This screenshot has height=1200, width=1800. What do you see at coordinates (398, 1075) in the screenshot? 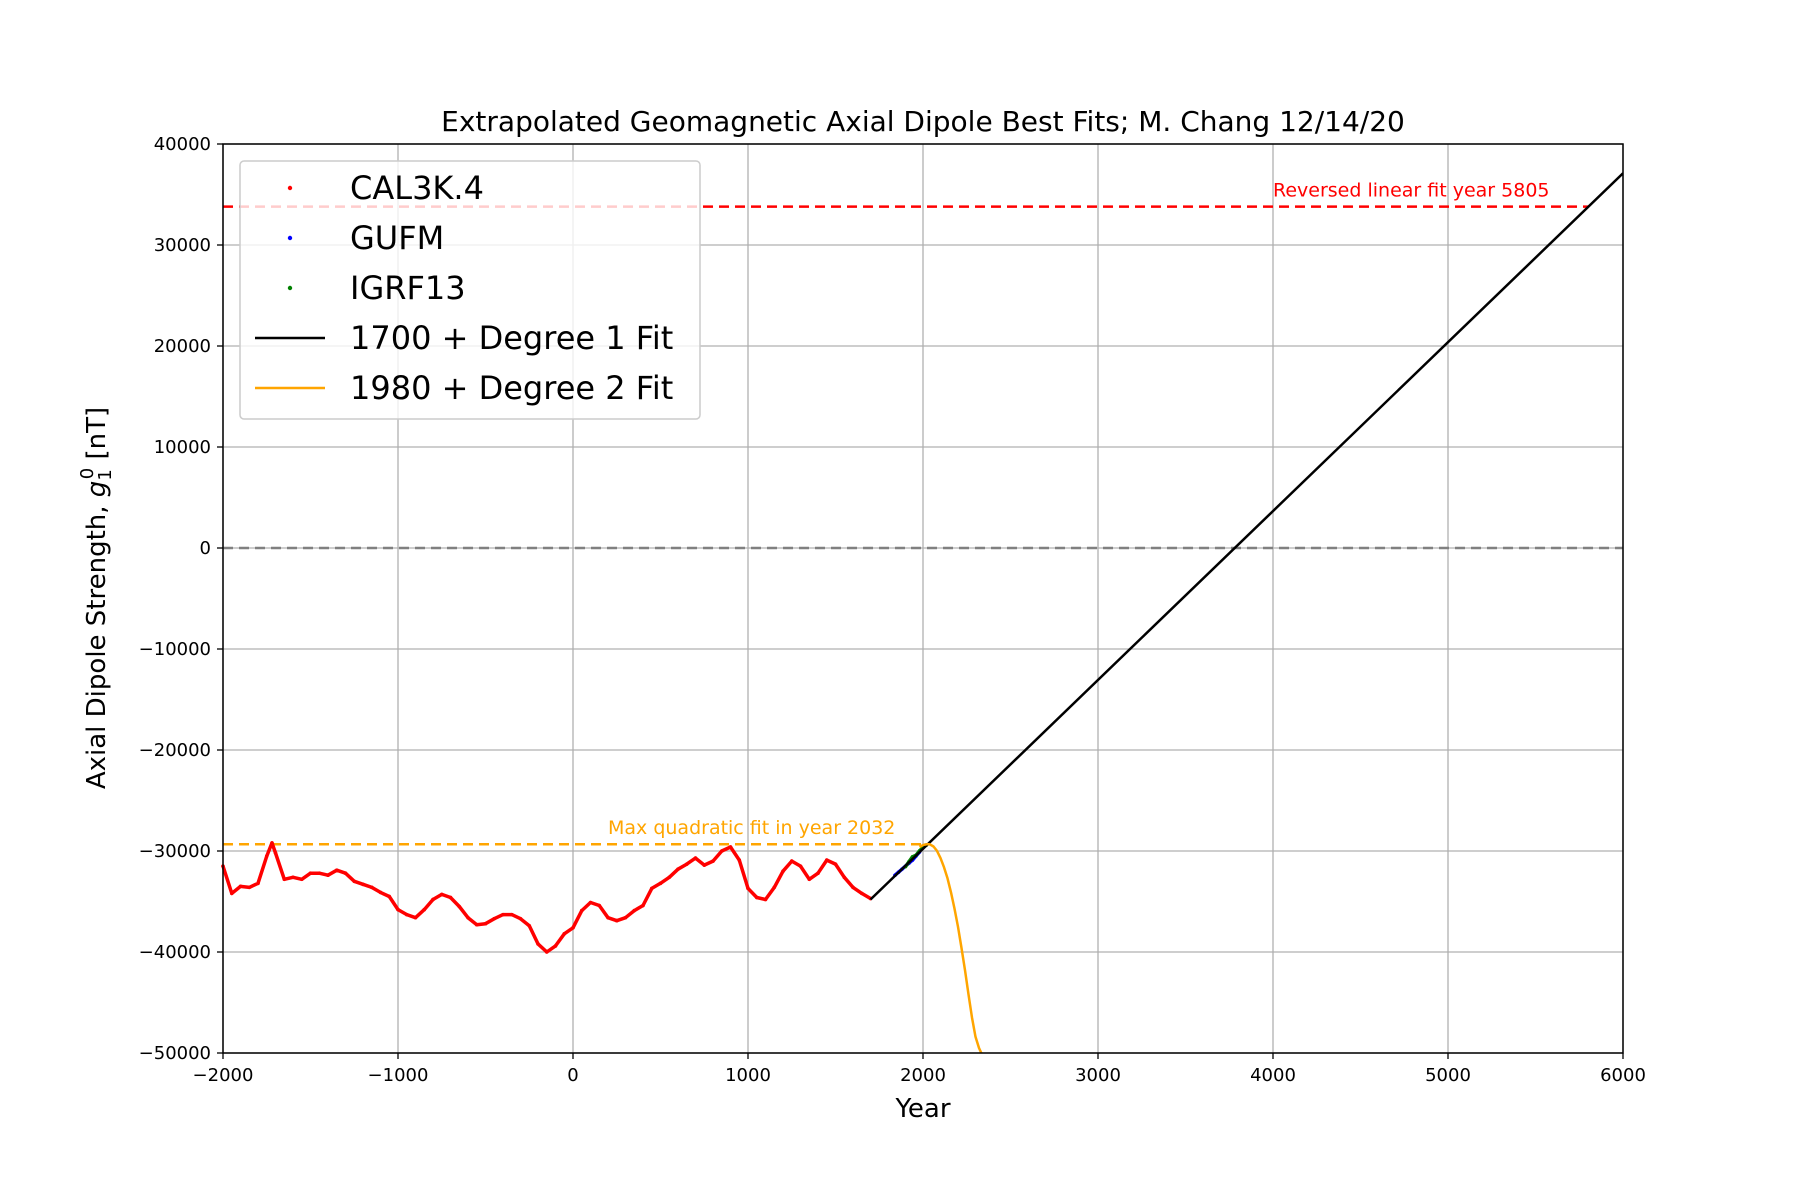
I see `x-tick-label: −1000` at bounding box center [398, 1075].